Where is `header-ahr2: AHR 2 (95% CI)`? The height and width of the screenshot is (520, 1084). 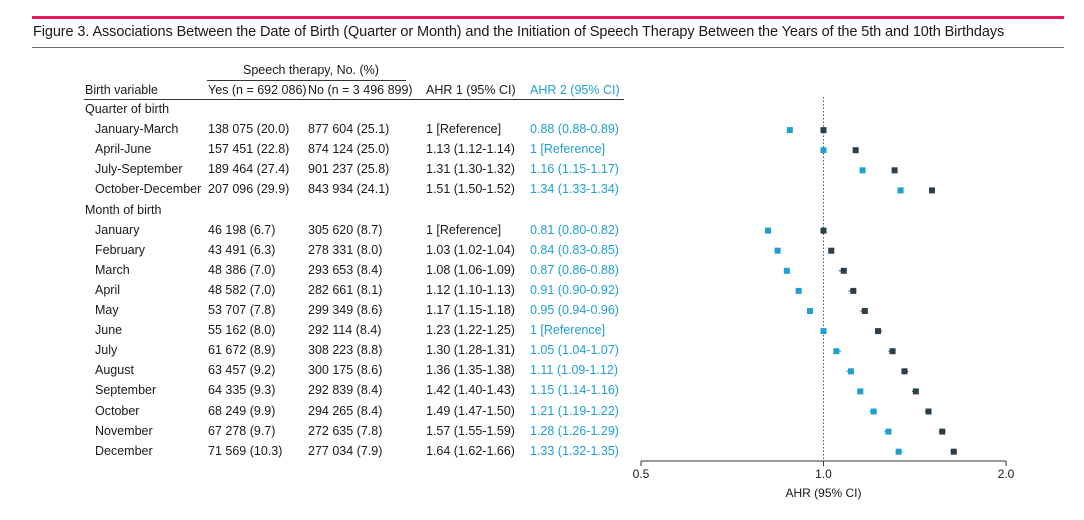 header-ahr2: AHR 2 (95% CI) is located at coordinates (575, 90).